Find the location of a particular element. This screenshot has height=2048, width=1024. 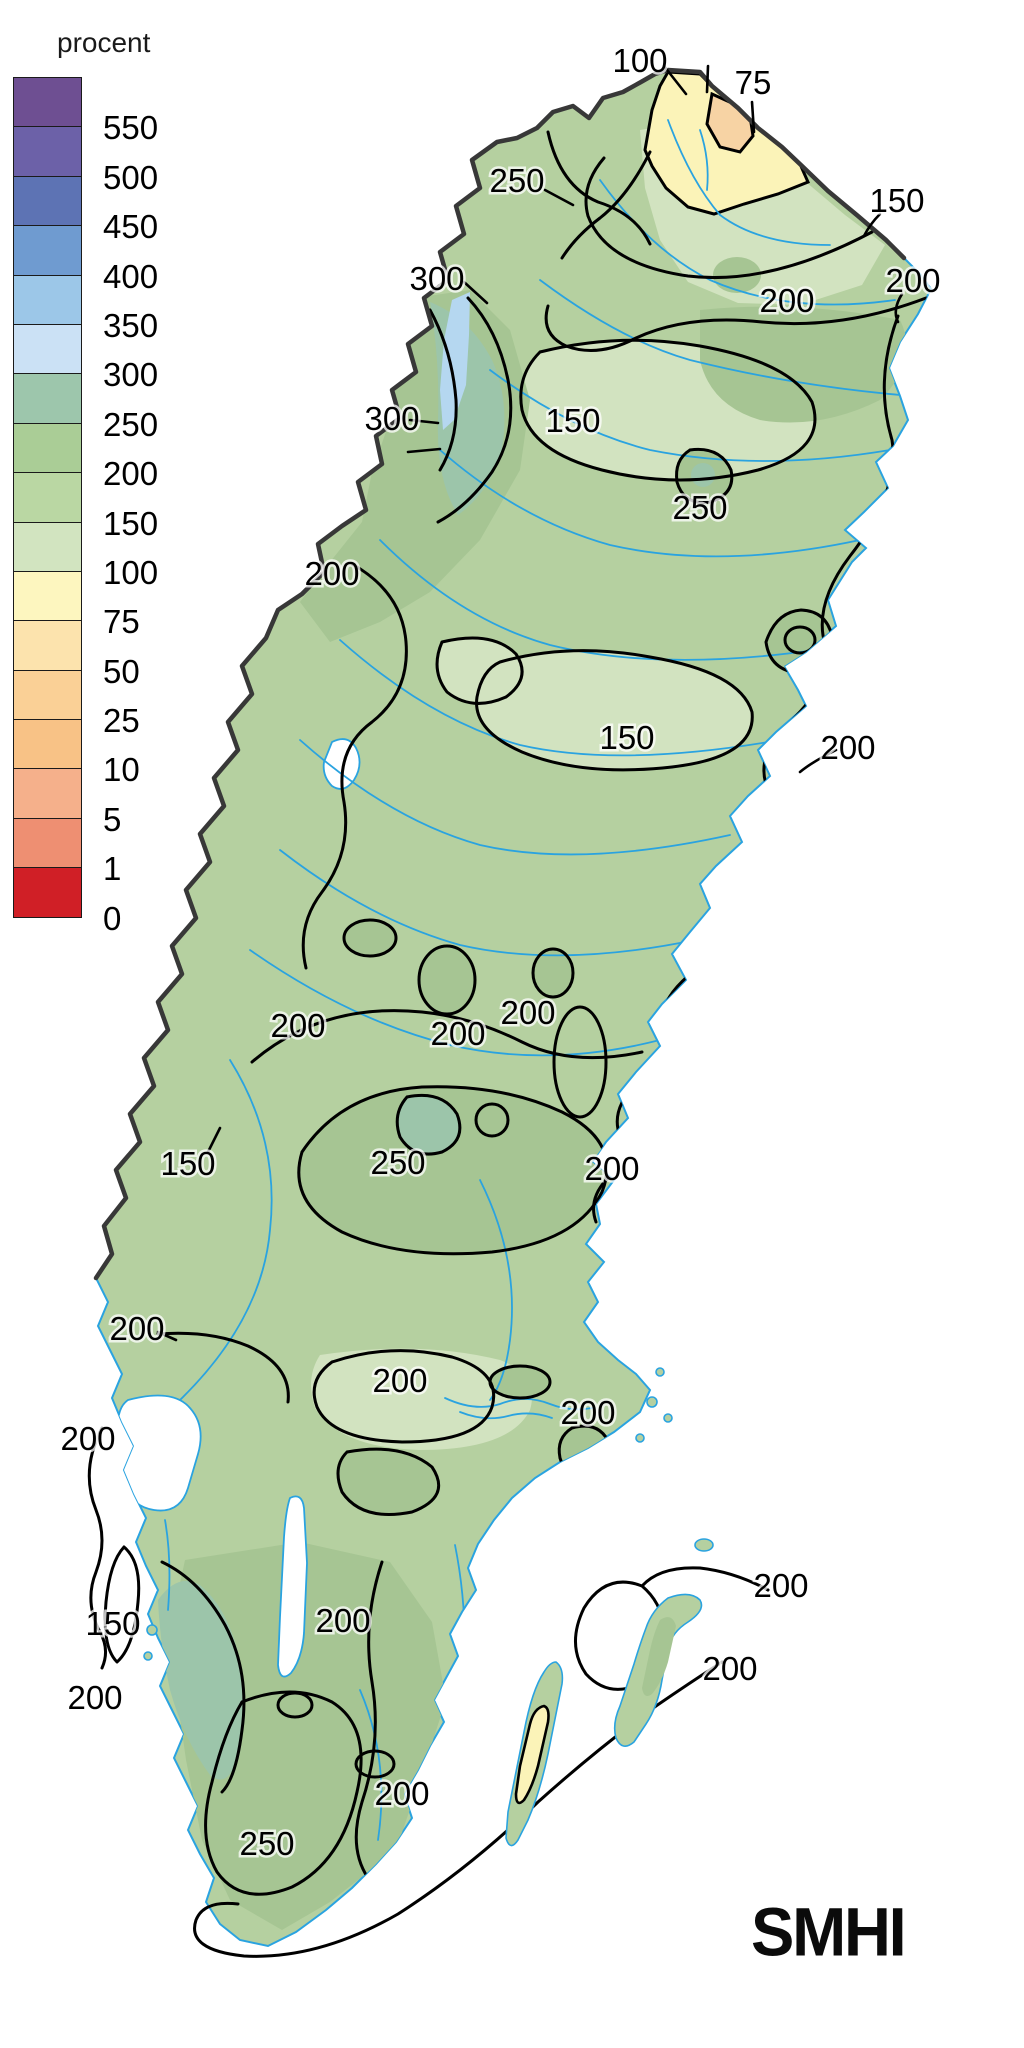

legend-entry: 10 is located at coordinates (76, 752).